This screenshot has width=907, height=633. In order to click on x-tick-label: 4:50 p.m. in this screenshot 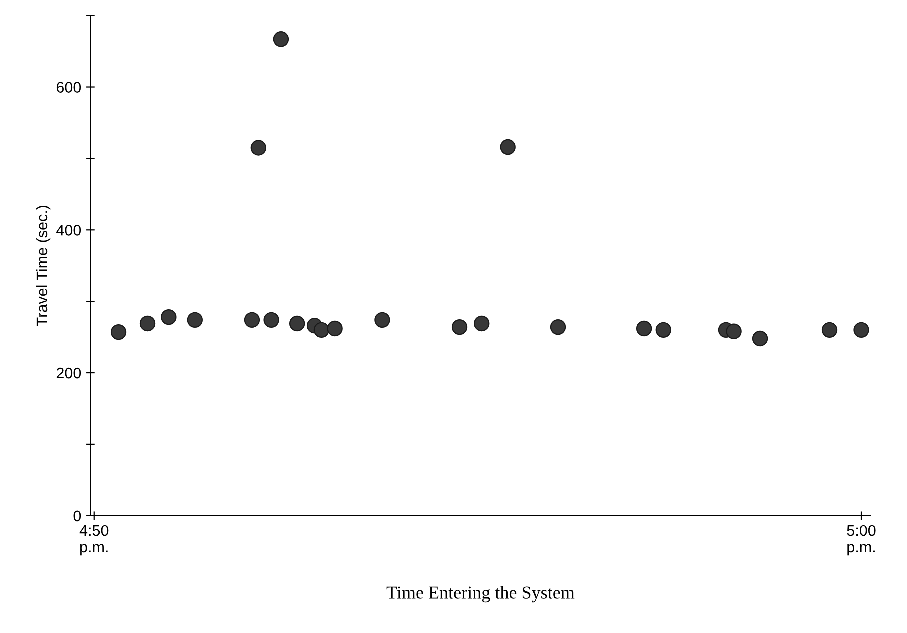, I will do `click(94, 540)`.